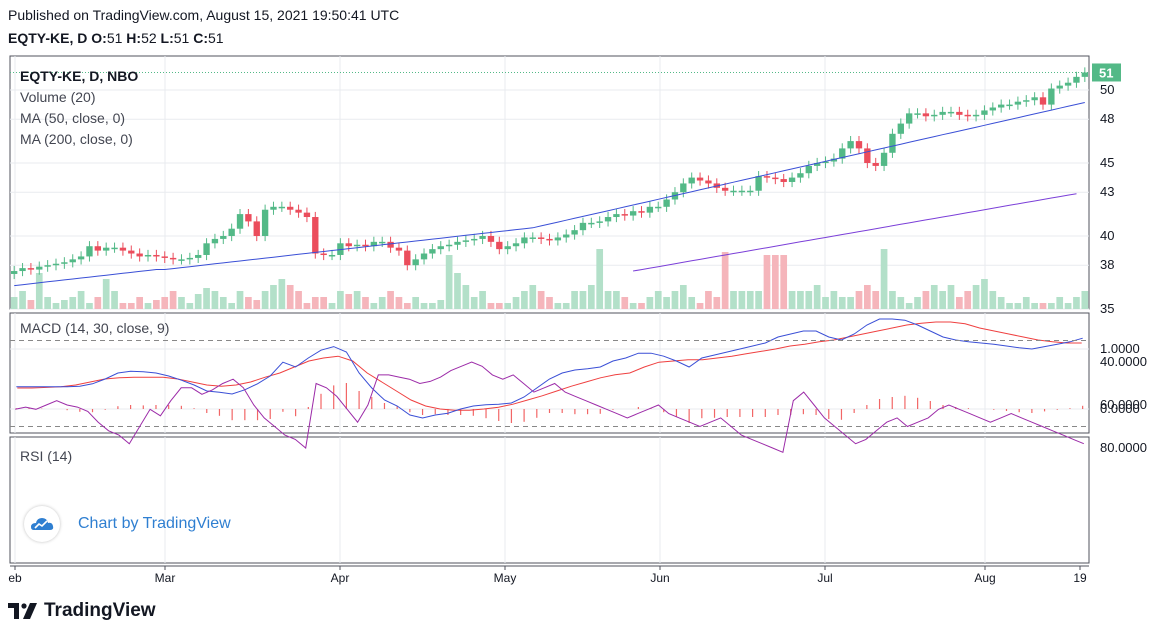  Describe the element at coordinates (1106, 72) in the screenshot. I see `last-price-label: 51` at that location.